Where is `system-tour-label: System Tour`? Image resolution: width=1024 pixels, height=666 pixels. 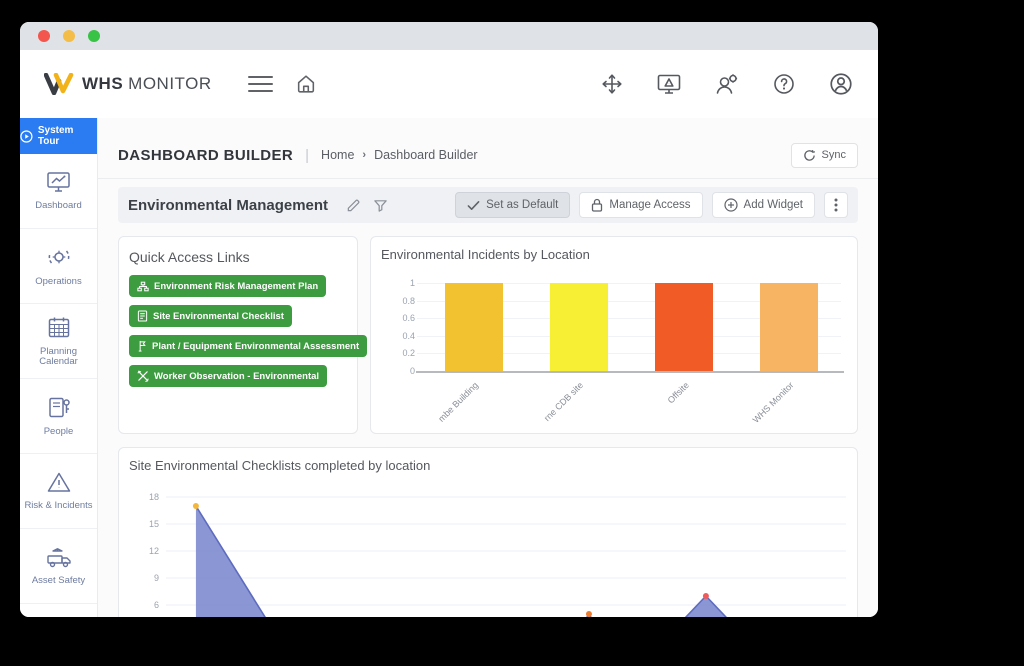 system-tour-label: System Tour is located at coordinates (55, 136).